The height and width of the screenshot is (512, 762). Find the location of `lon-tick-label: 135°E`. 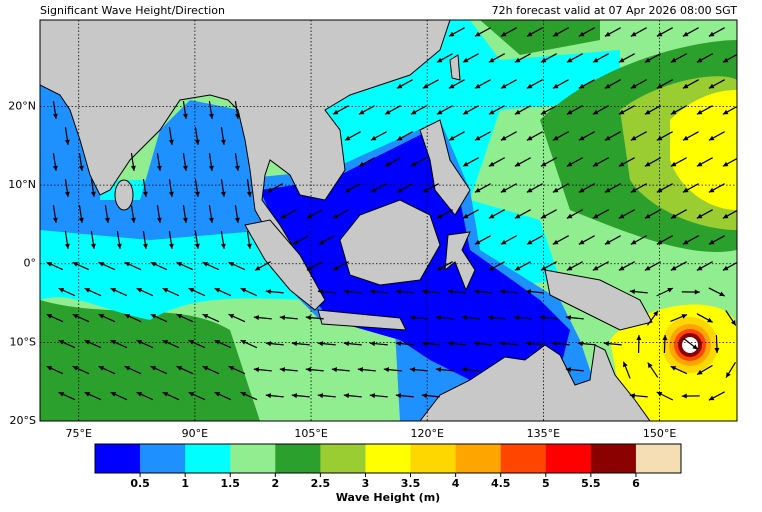

lon-tick-label: 135°E is located at coordinates (543, 433).